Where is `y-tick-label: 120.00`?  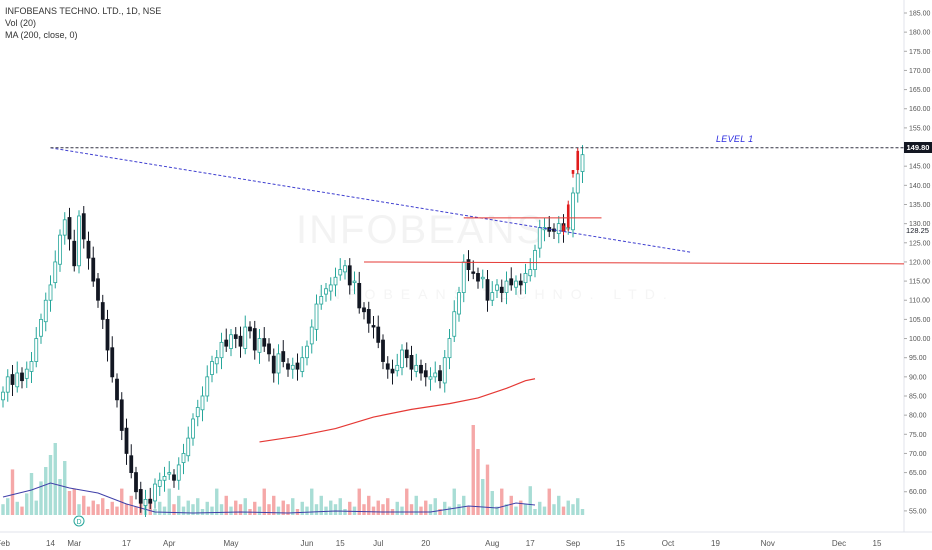 y-tick-label: 120.00 is located at coordinates (920, 262).